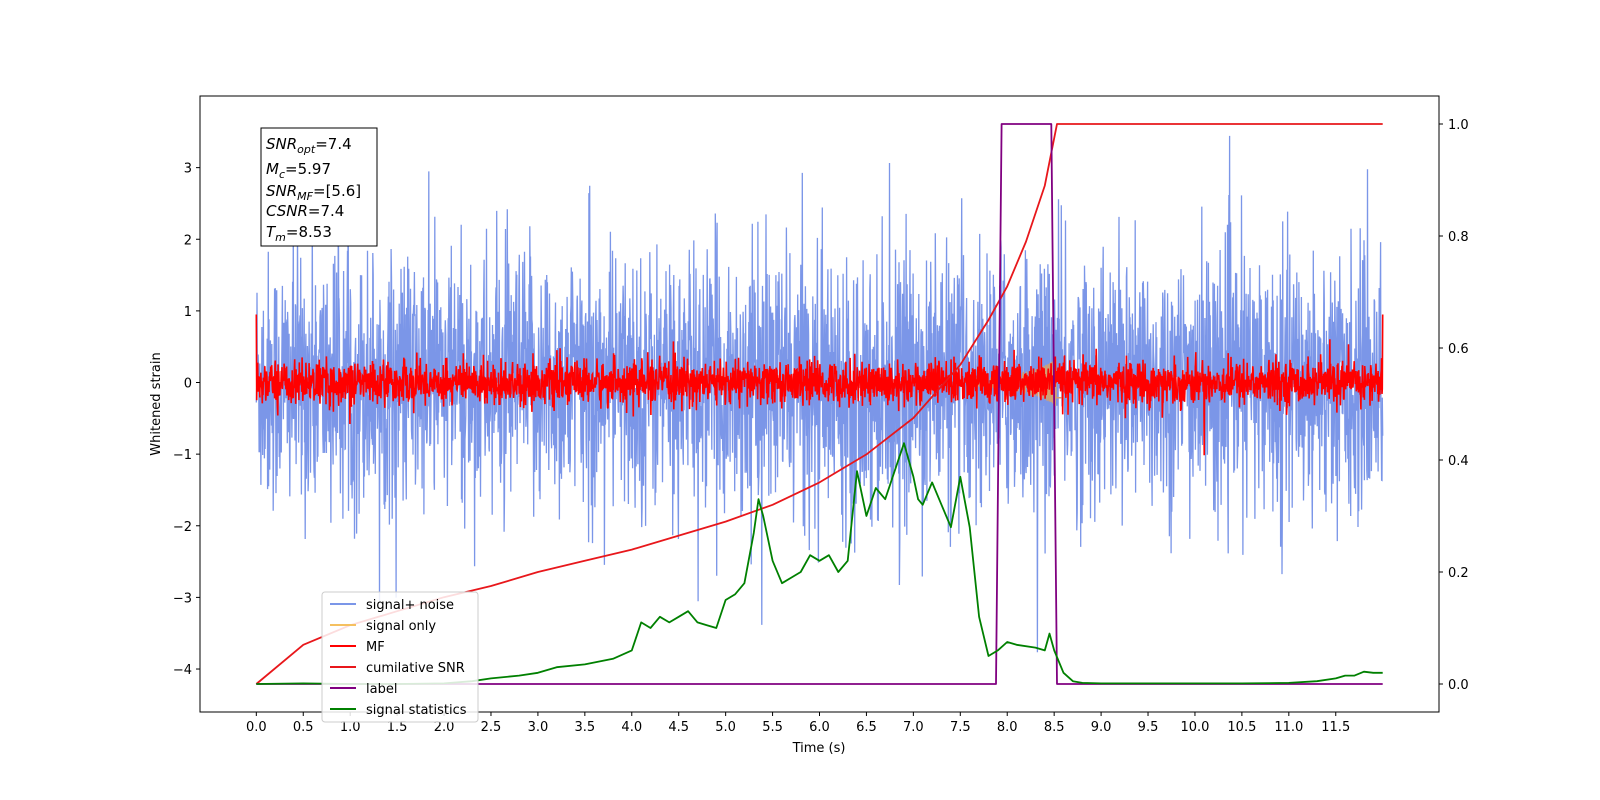 The height and width of the screenshot is (800, 1600). Describe the element at coordinates (303, 727) in the screenshot. I see `x-tick-label: 0.5` at that location.